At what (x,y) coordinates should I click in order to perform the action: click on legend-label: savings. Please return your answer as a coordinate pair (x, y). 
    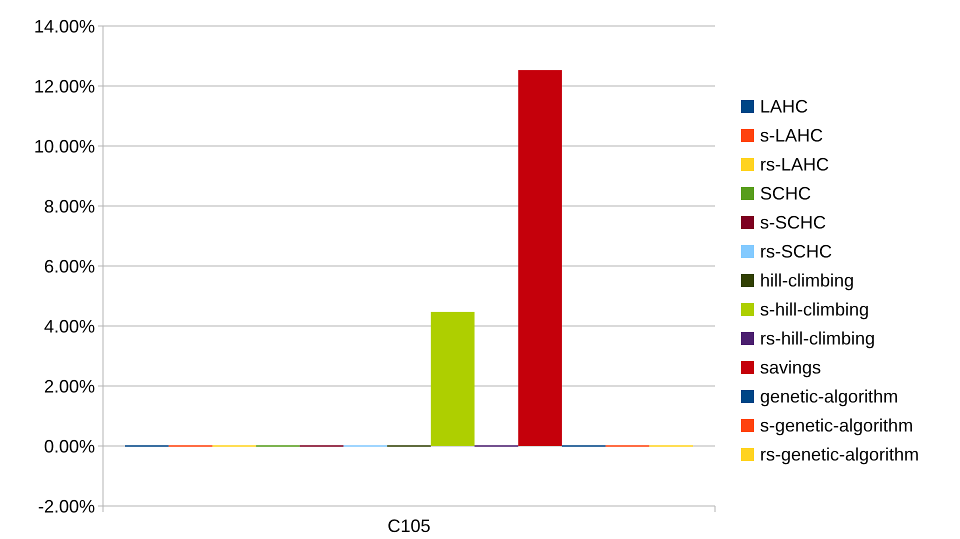
    Looking at the image, I should click on (791, 367).